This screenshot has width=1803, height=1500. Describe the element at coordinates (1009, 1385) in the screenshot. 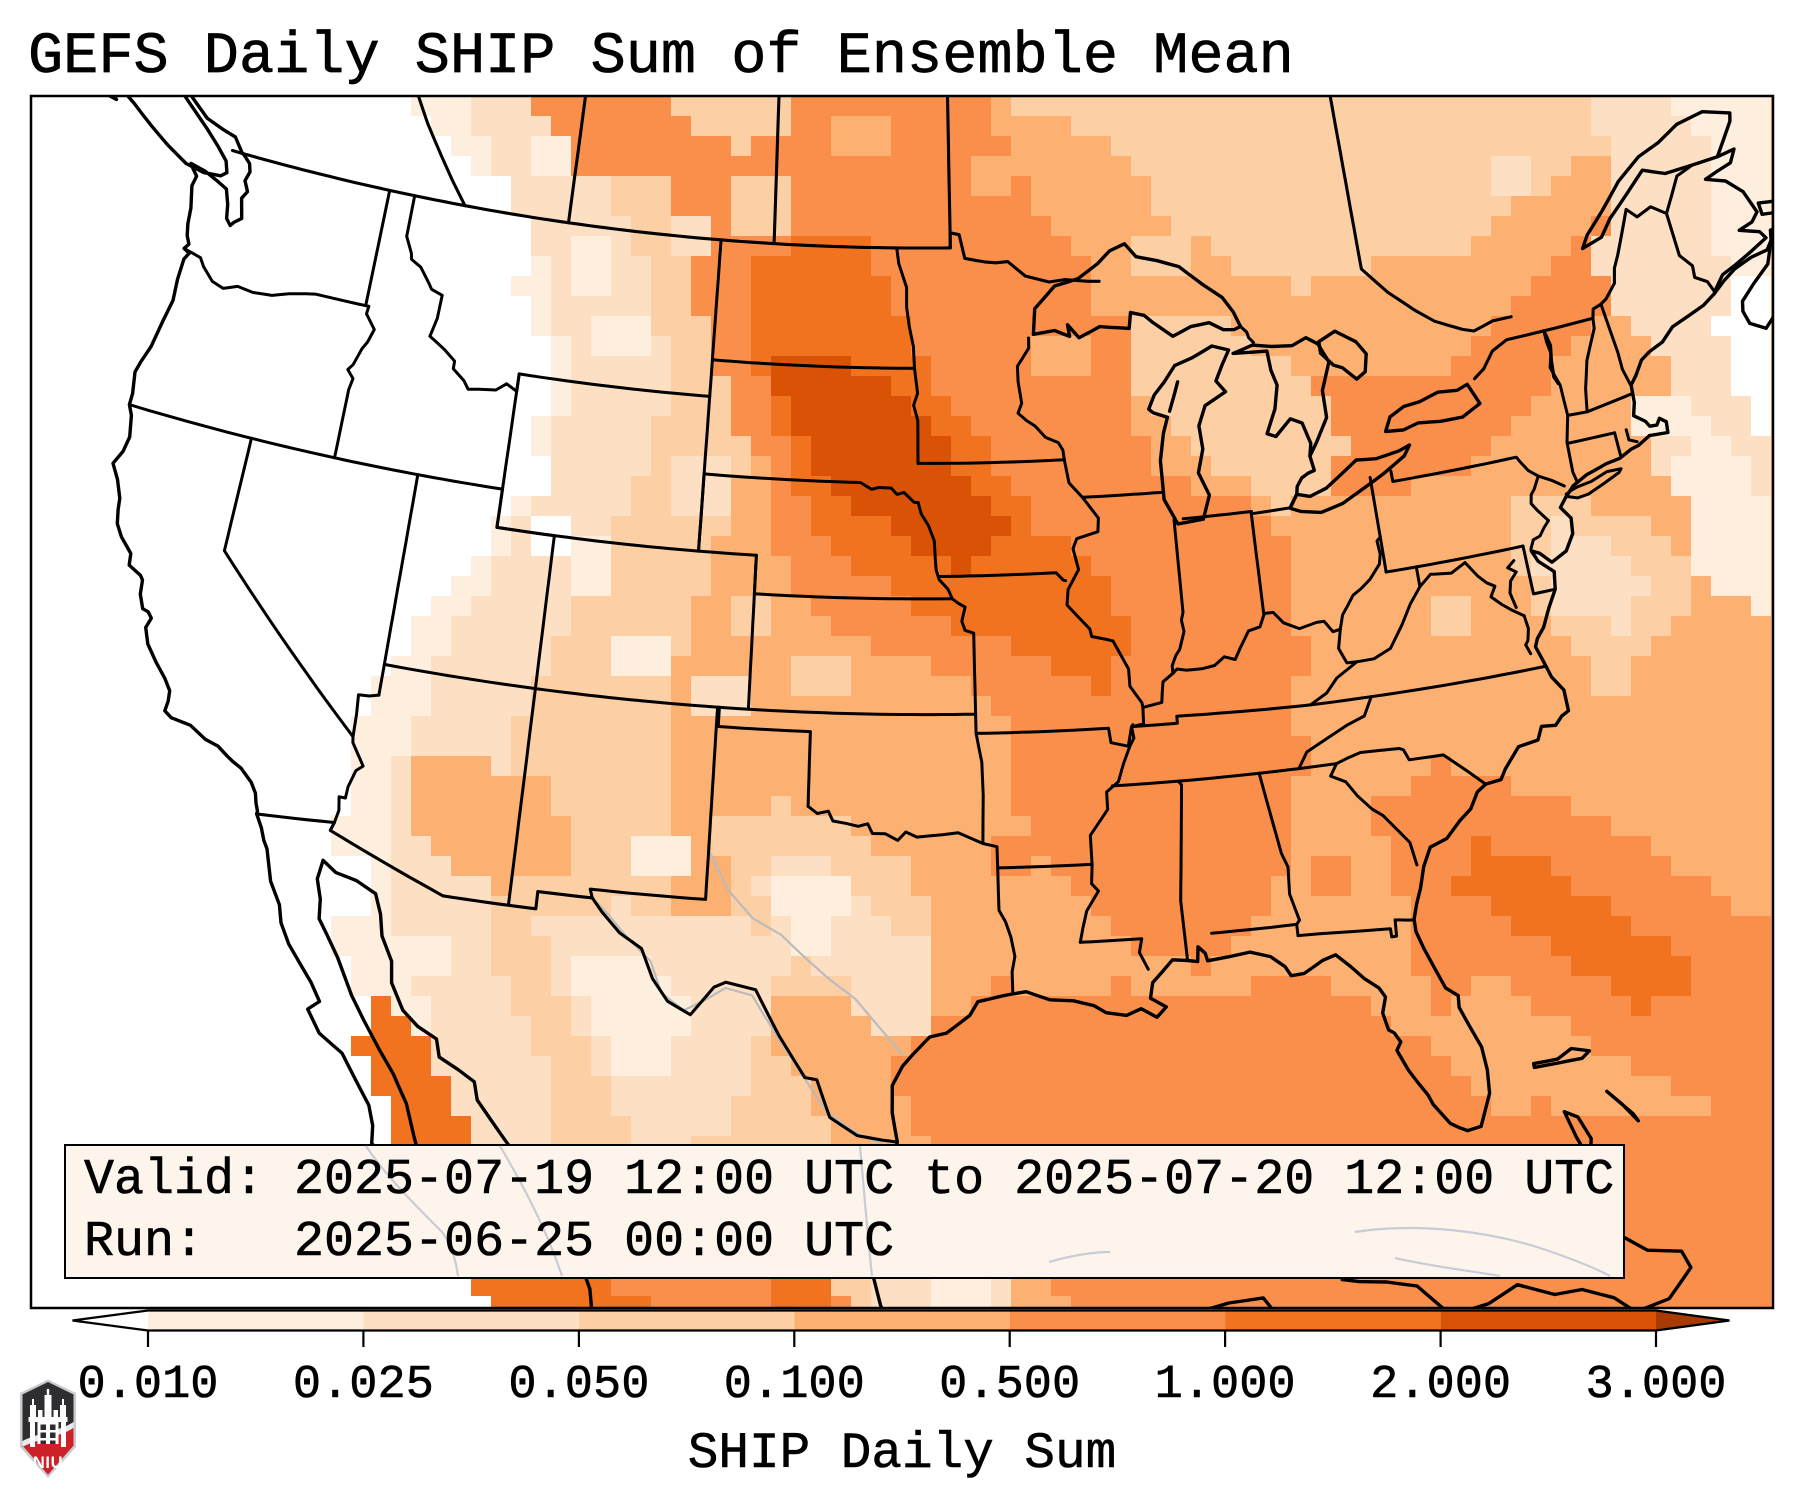

I see `svg-text: 0.500` at that location.